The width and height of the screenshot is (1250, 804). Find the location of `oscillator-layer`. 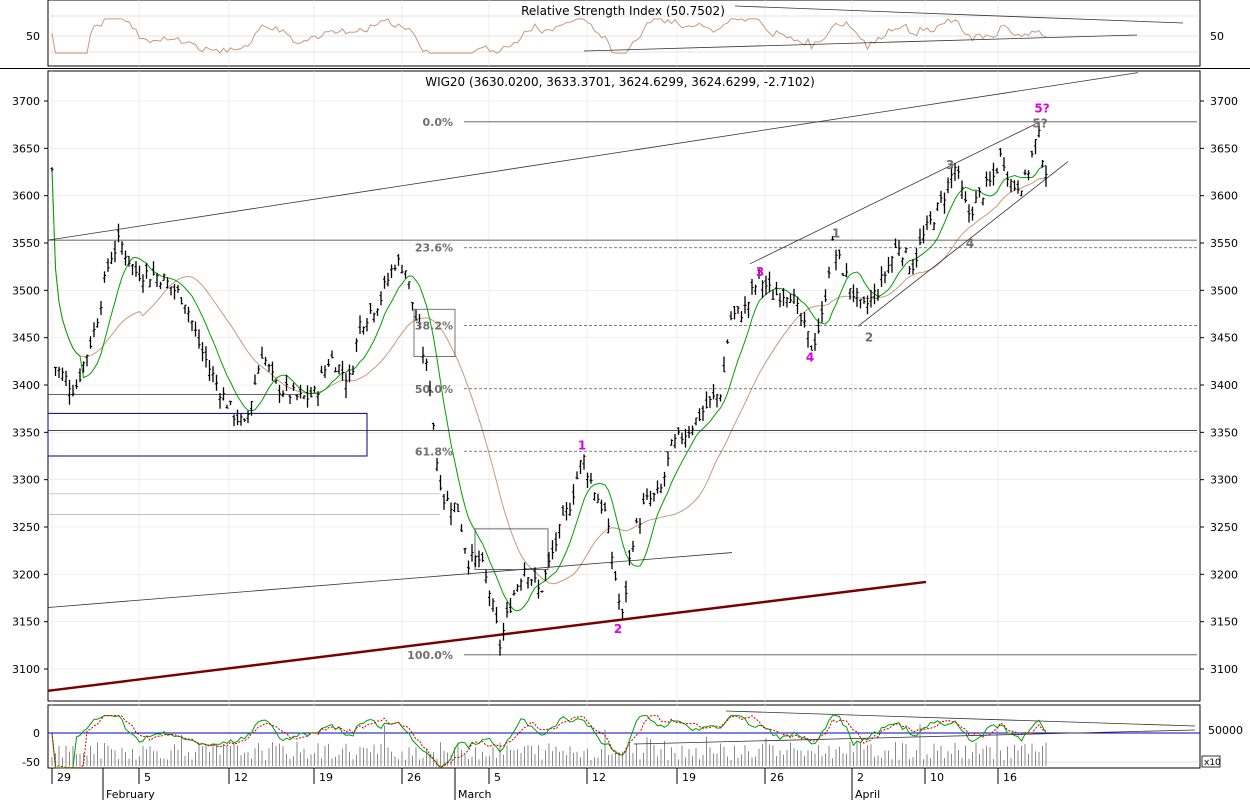

oscillator-layer is located at coordinates (624, 739).